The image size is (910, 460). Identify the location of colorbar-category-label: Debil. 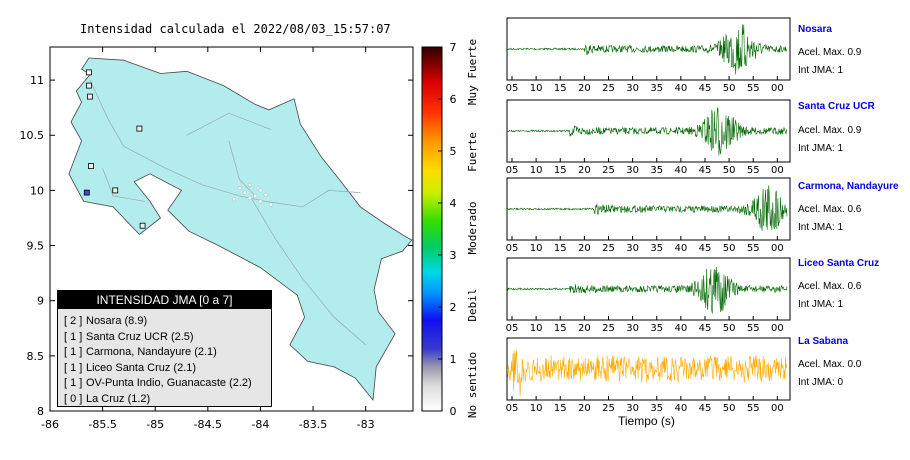
(472, 304).